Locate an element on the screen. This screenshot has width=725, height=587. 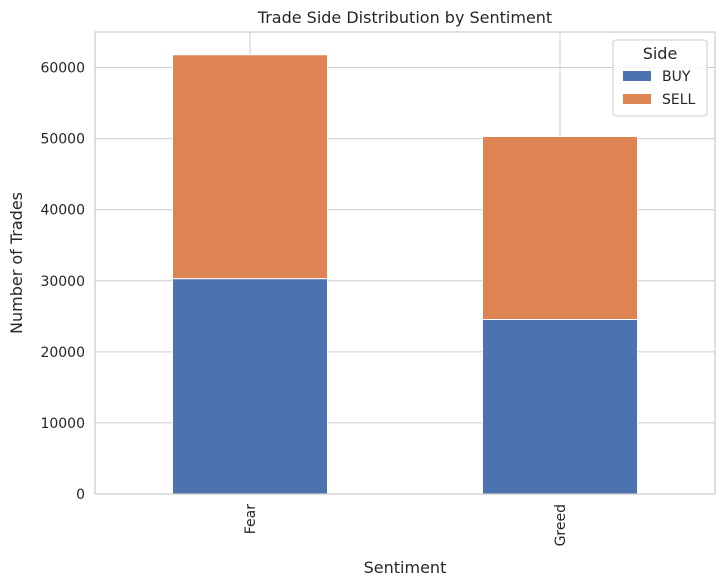
x-axis-ticks: Fear Greed is located at coordinates (406, 525).